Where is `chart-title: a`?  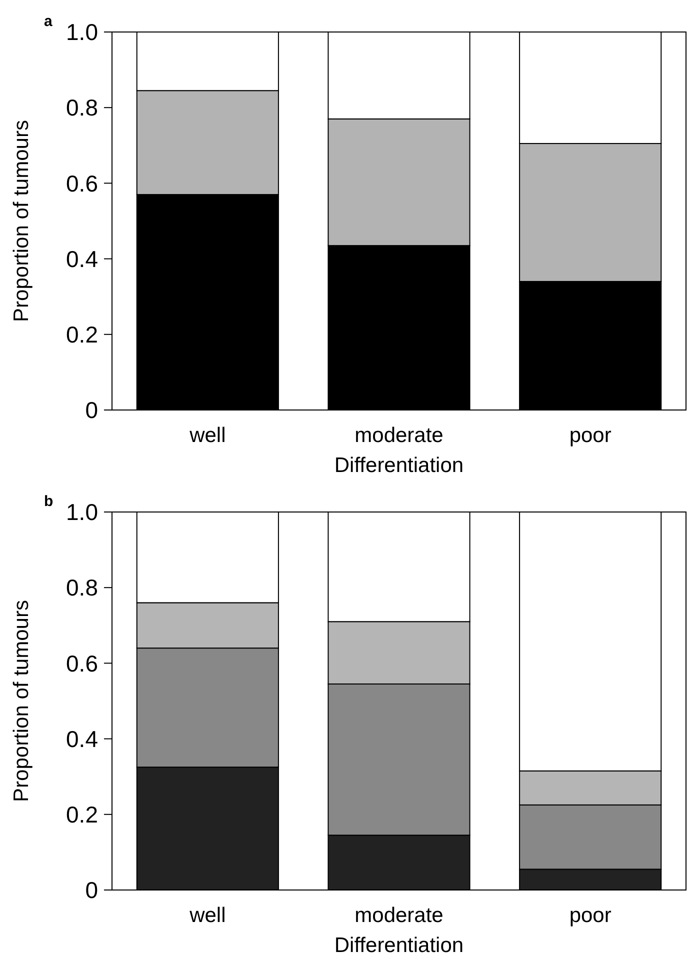 chart-title: a is located at coordinates (48, 21).